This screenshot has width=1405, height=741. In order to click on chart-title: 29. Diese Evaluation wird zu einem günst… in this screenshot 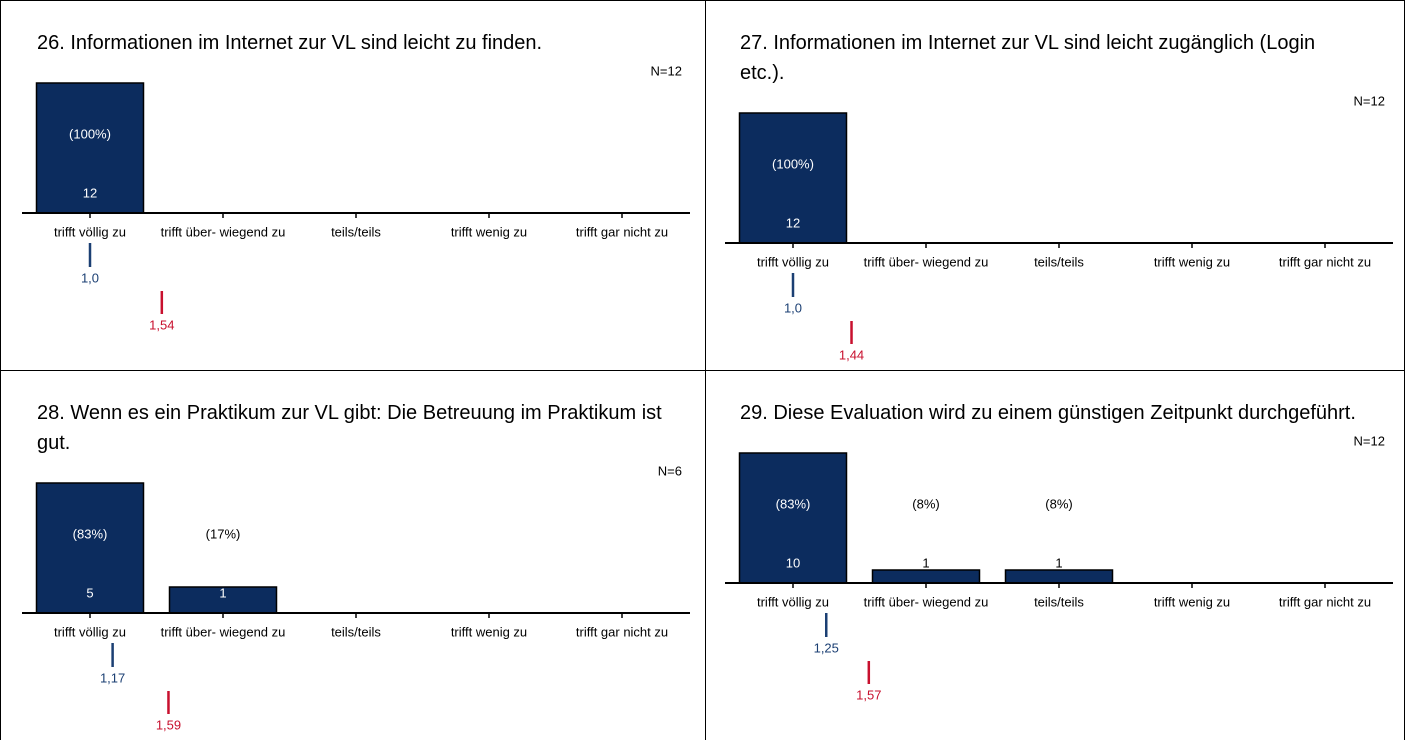, I will do `click(1048, 413)`.